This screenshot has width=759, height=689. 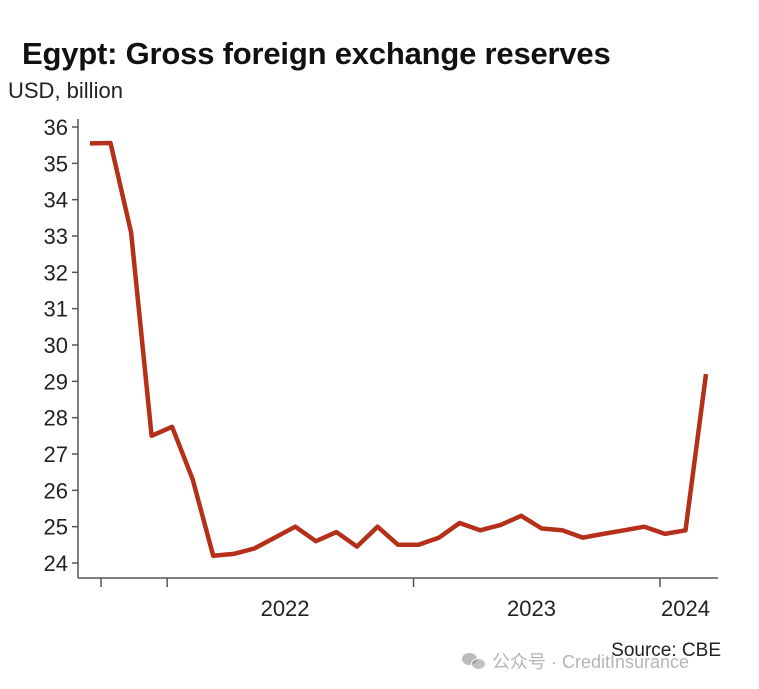 I want to click on x-tick-label: 2023, so click(x=531, y=608).